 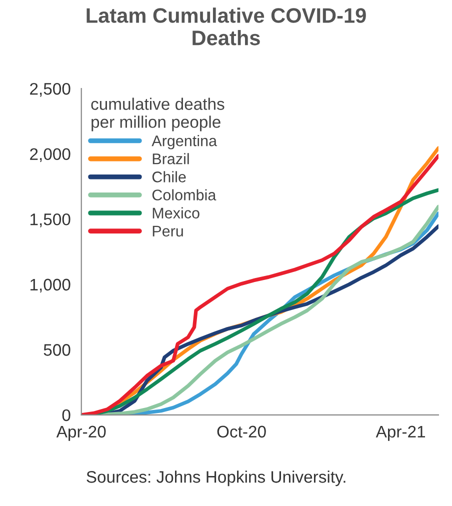 What do you see at coordinates (50, 285) in the screenshot?
I see `y-tick-label: 1,000` at bounding box center [50, 285].